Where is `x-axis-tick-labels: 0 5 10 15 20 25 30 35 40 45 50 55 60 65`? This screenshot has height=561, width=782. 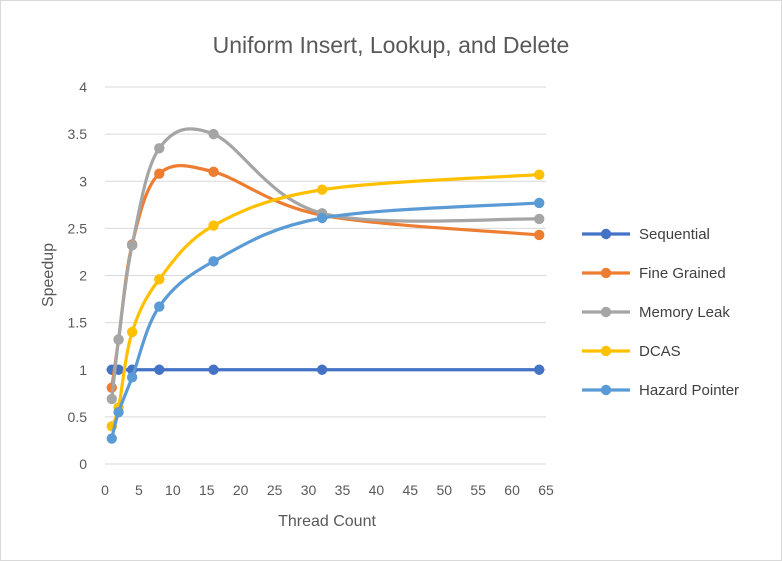 x-axis-tick-labels: 0 5 10 15 20 25 30 35 40 45 50 55 60 65 is located at coordinates (327, 490).